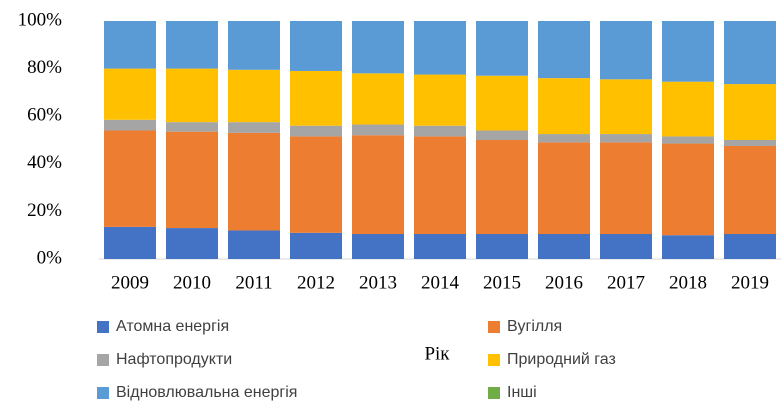 This screenshot has width=784, height=401. Describe the element at coordinates (561, 359) in the screenshot. I see `legend-label: Природний газ` at that location.